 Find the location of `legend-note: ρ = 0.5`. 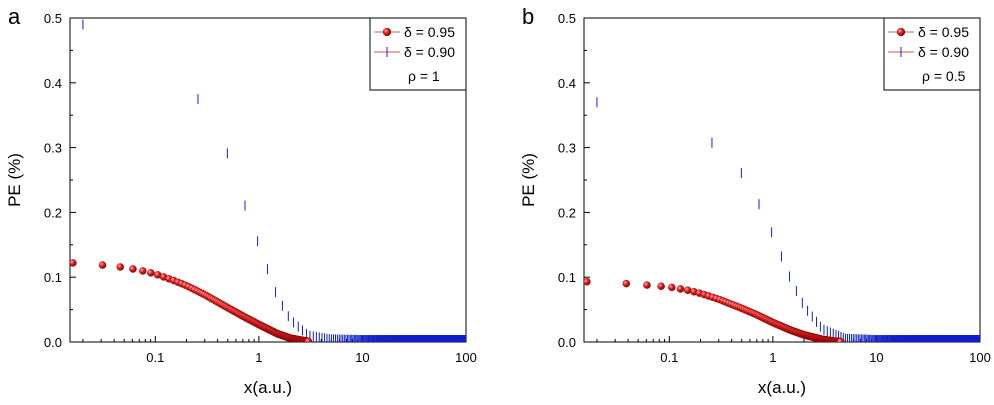

legend-note: ρ = 0.5 is located at coordinates (944, 76).